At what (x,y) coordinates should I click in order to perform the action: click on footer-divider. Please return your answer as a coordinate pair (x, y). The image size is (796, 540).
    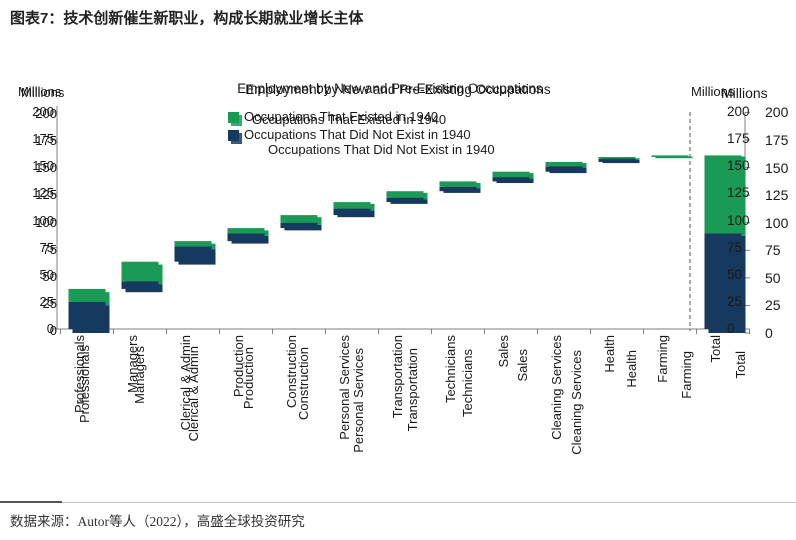
    Looking at the image, I should click on (398, 502).